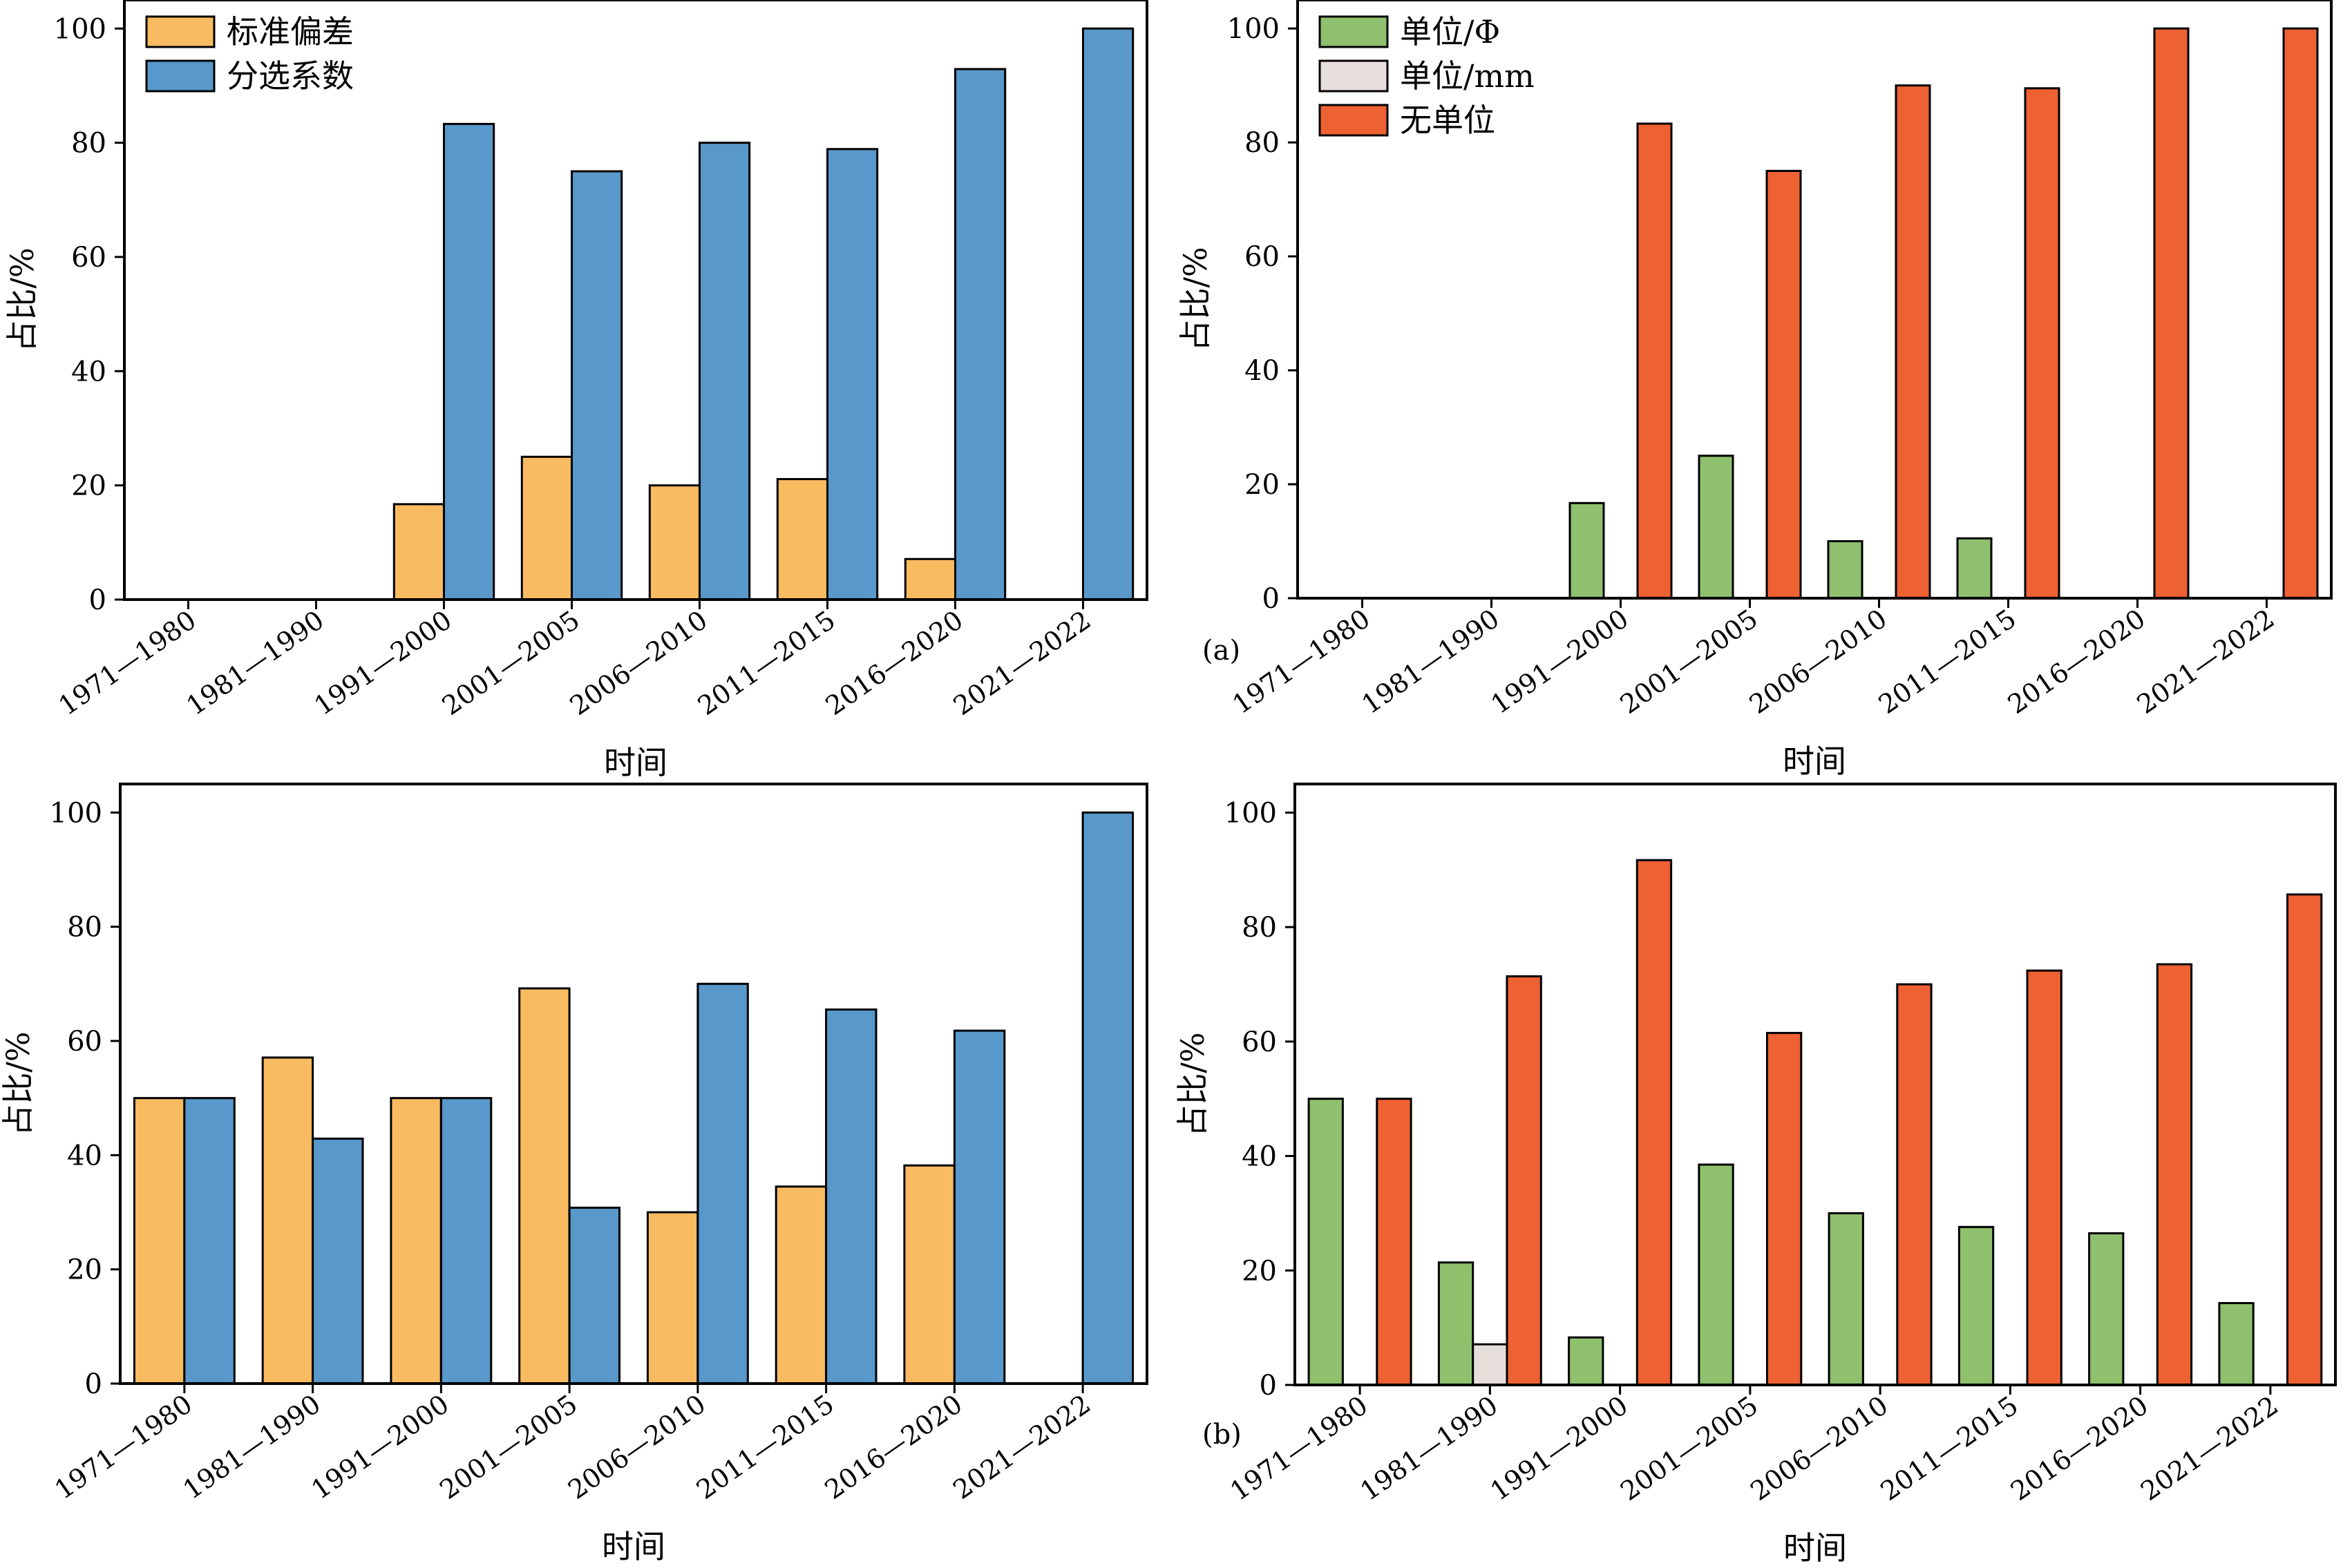 This screenshot has width=2352, height=1568. I want to click on legend: 单位/Φ 单位/mm 无单位, so click(1427, 76).